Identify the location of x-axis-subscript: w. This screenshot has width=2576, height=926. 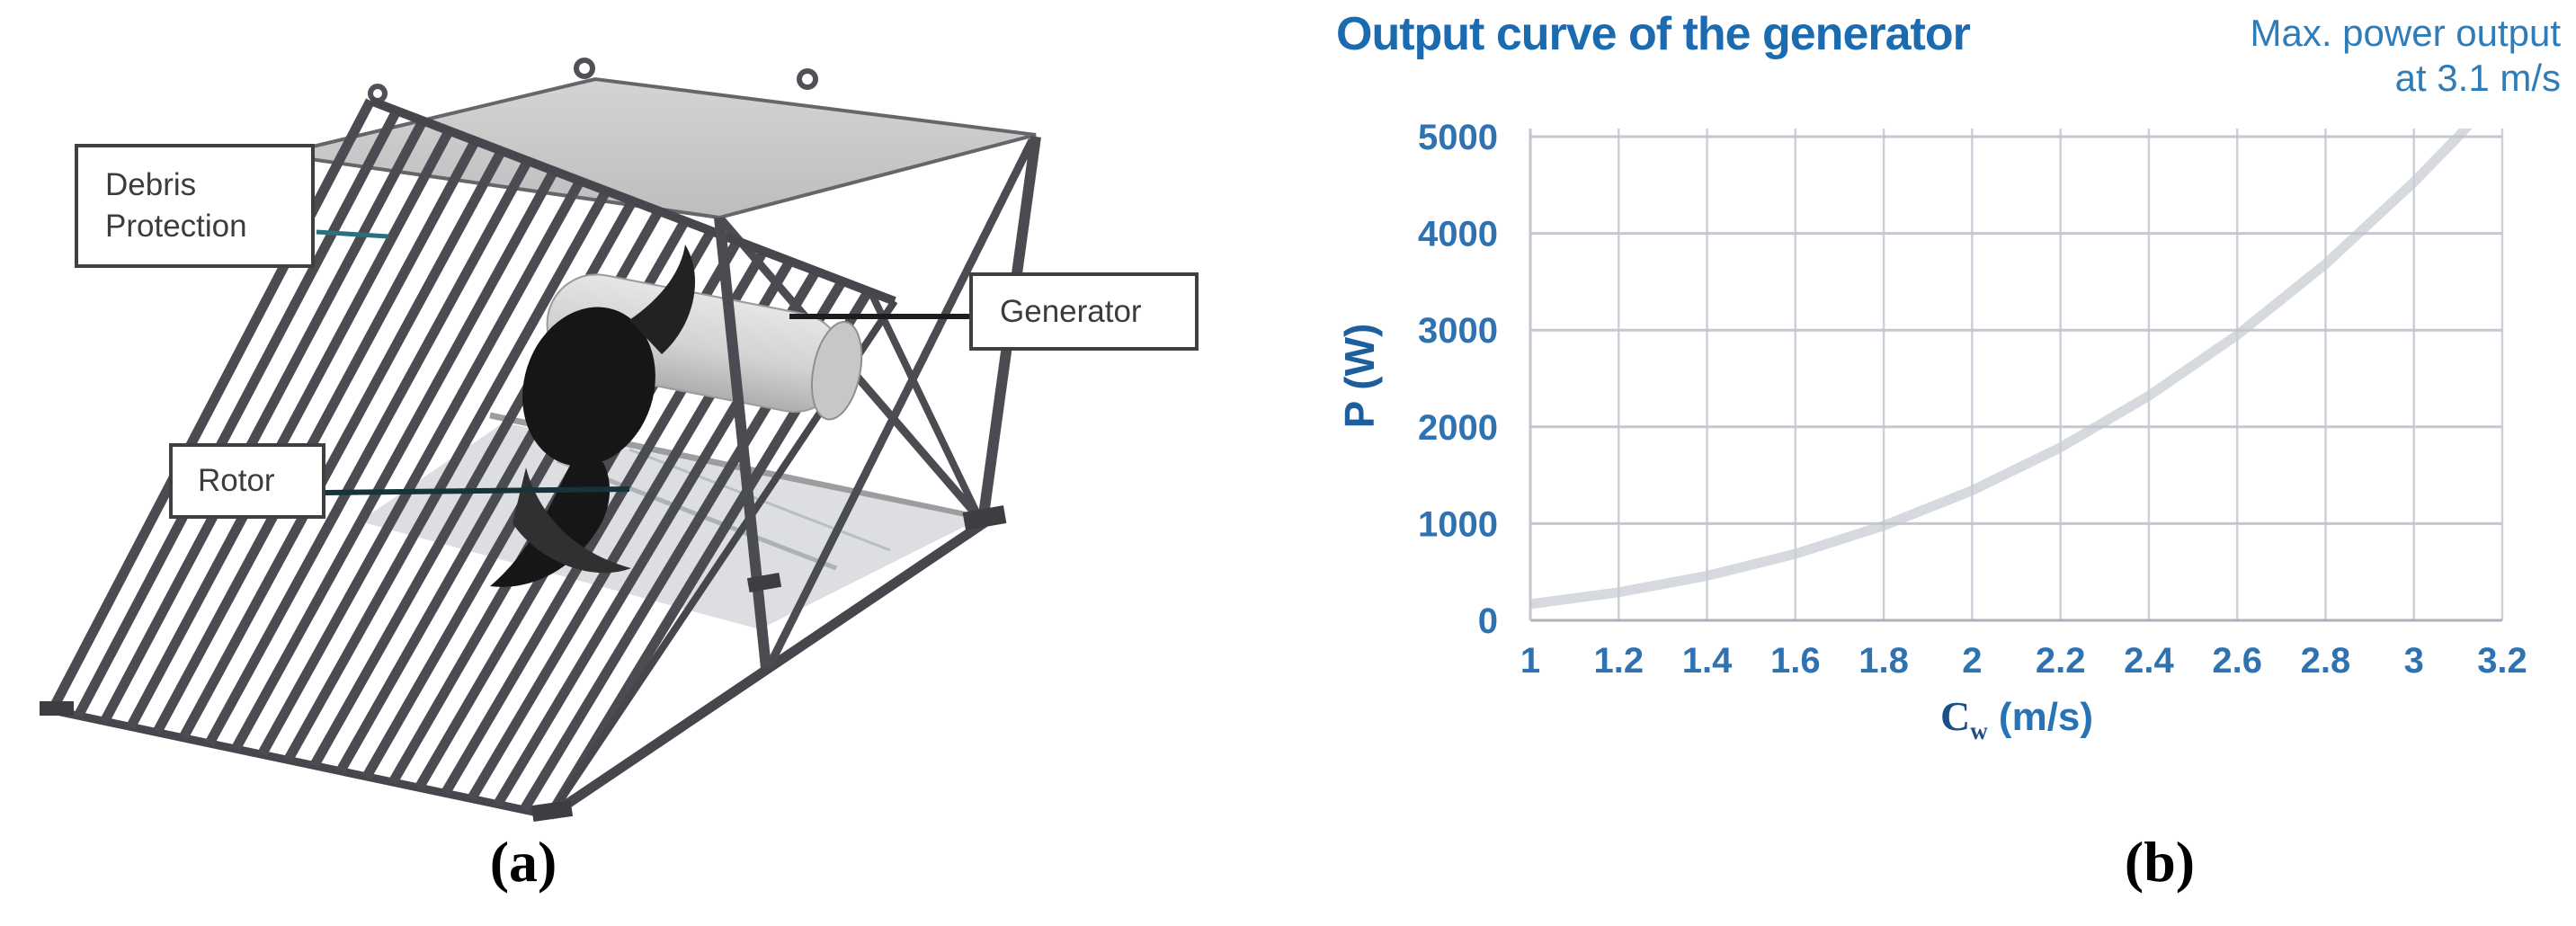
(1979, 730).